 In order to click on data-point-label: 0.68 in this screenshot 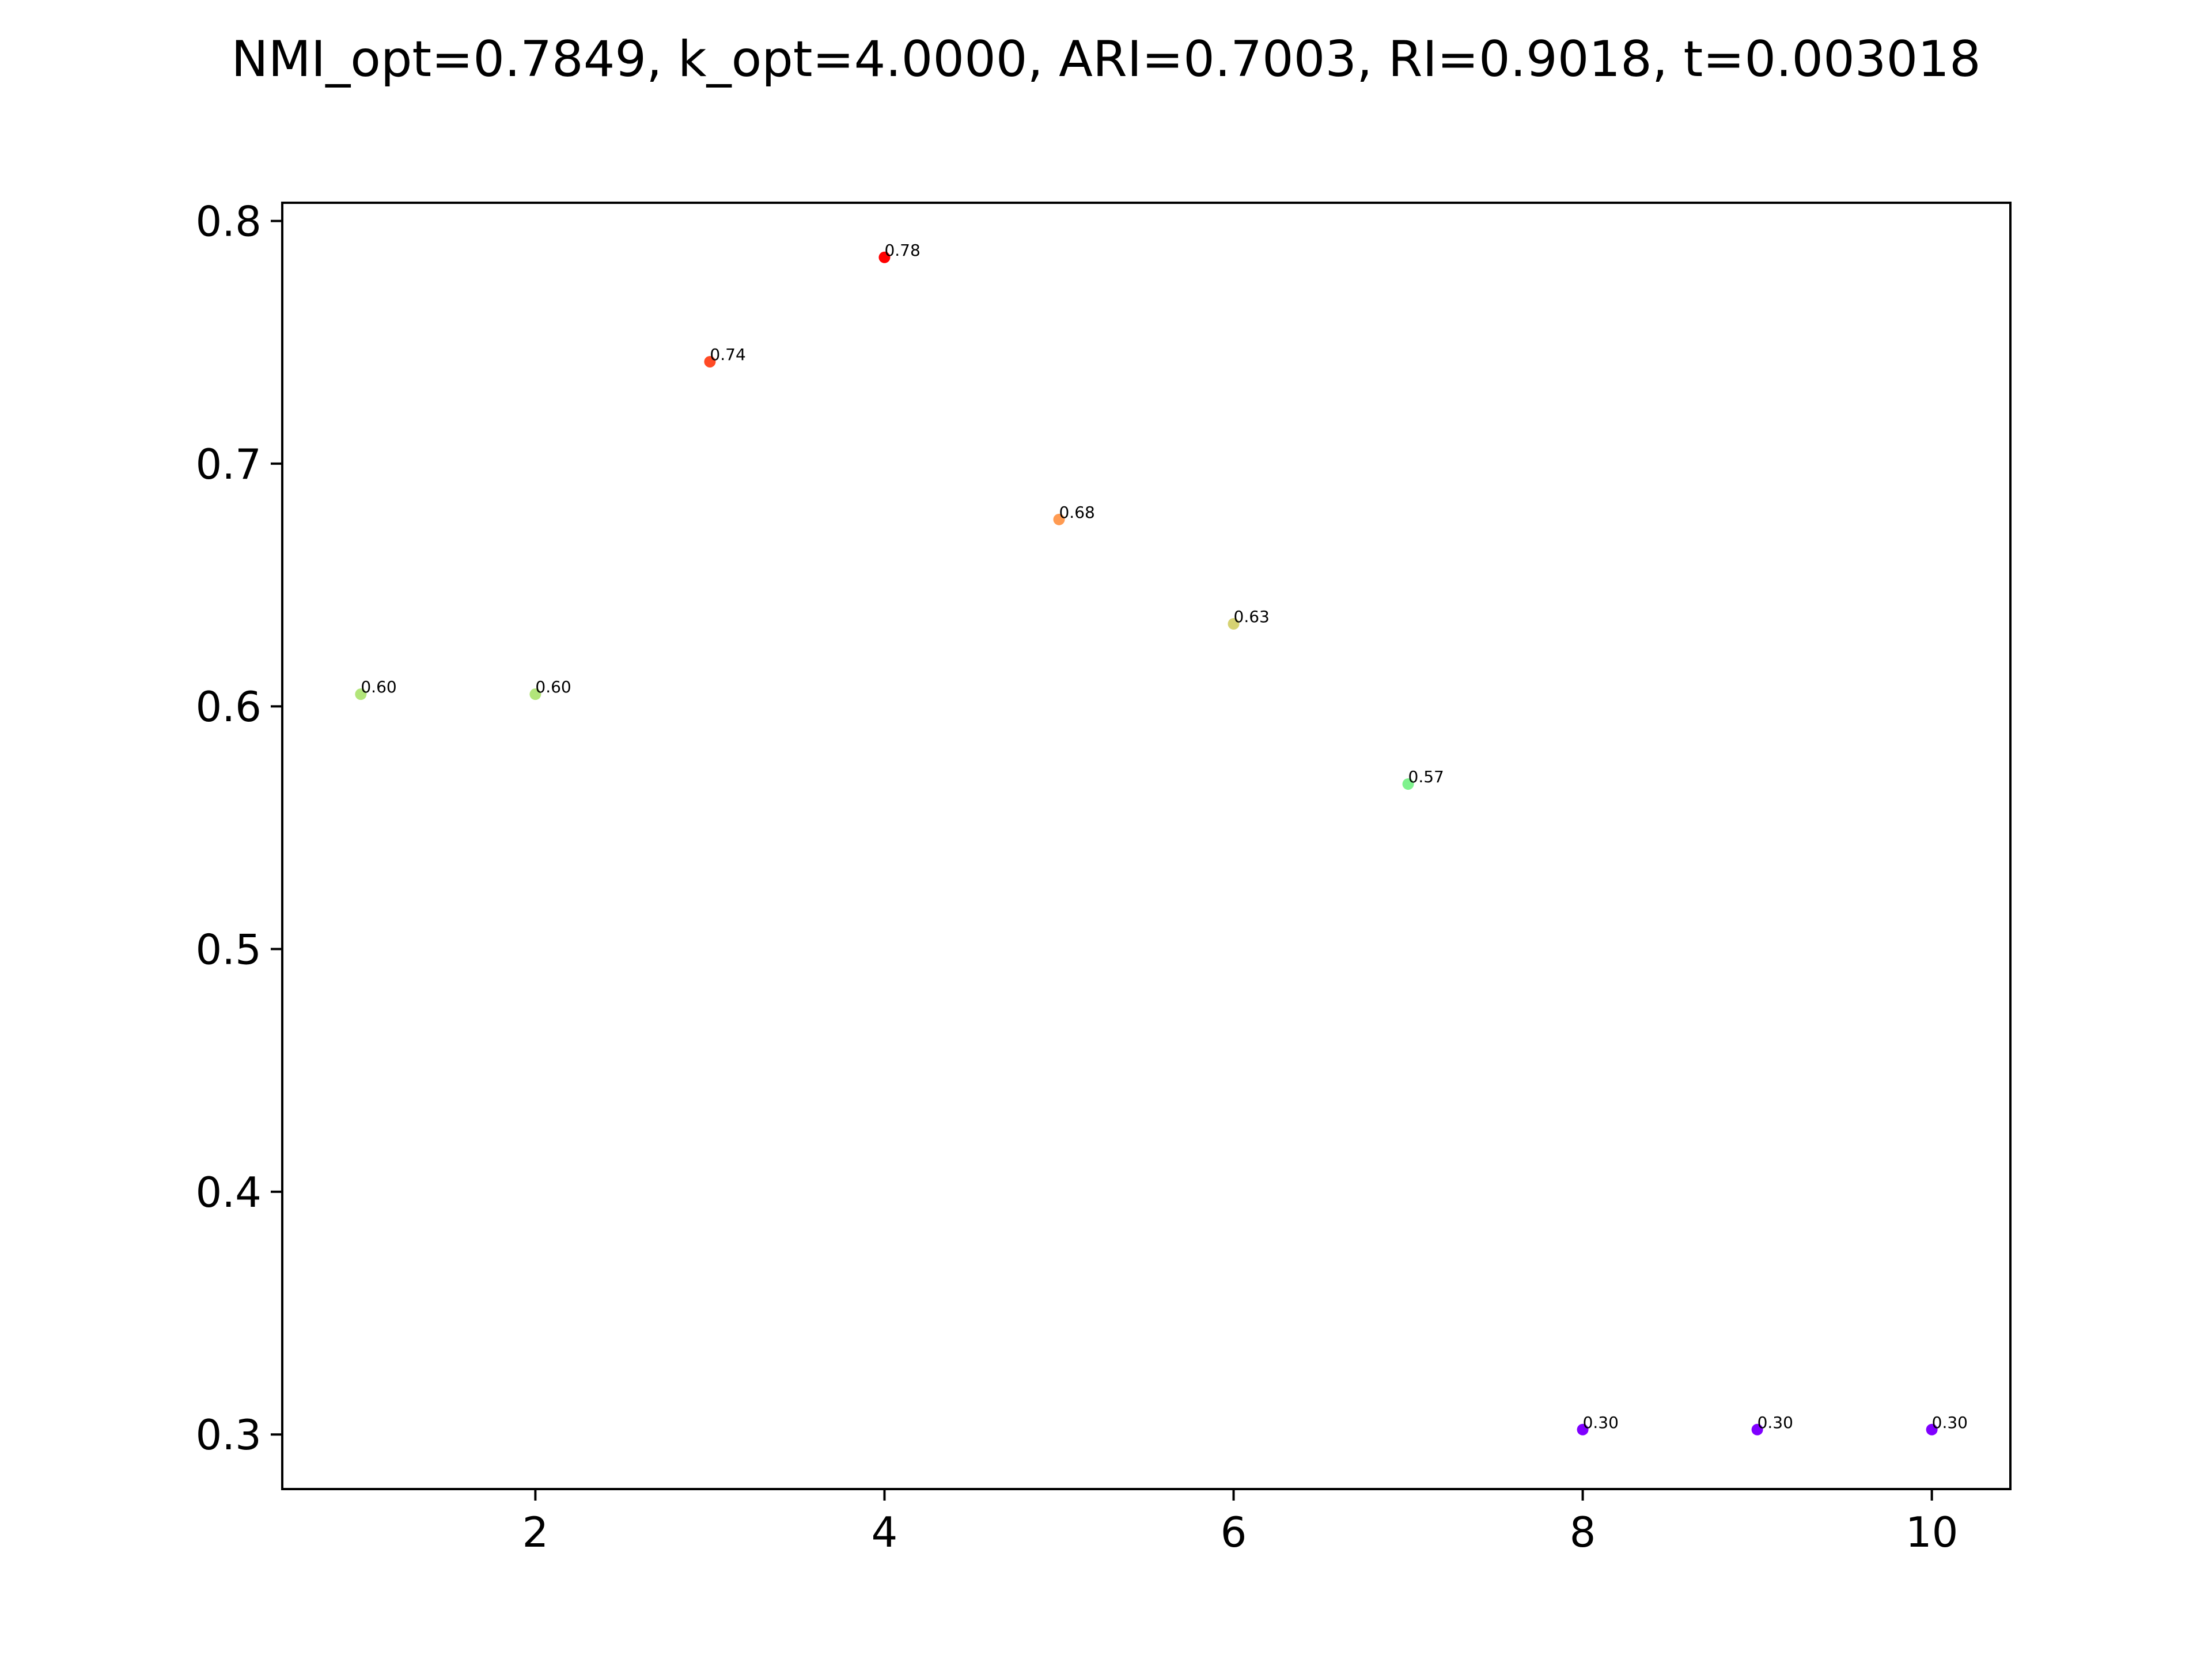, I will do `click(1076, 512)`.